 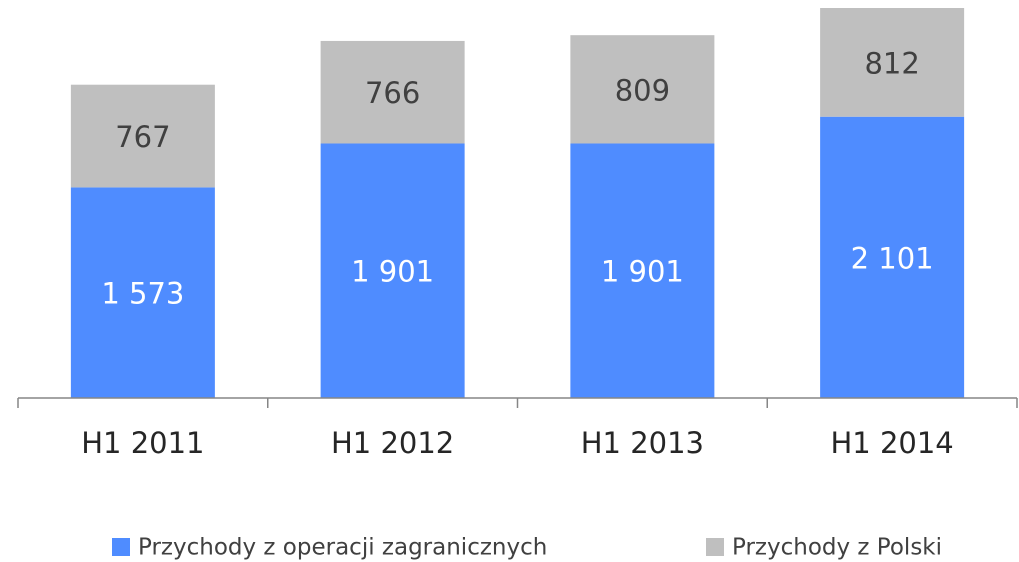 I want to click on data-label: 1 573, so click(x=142, y=294).